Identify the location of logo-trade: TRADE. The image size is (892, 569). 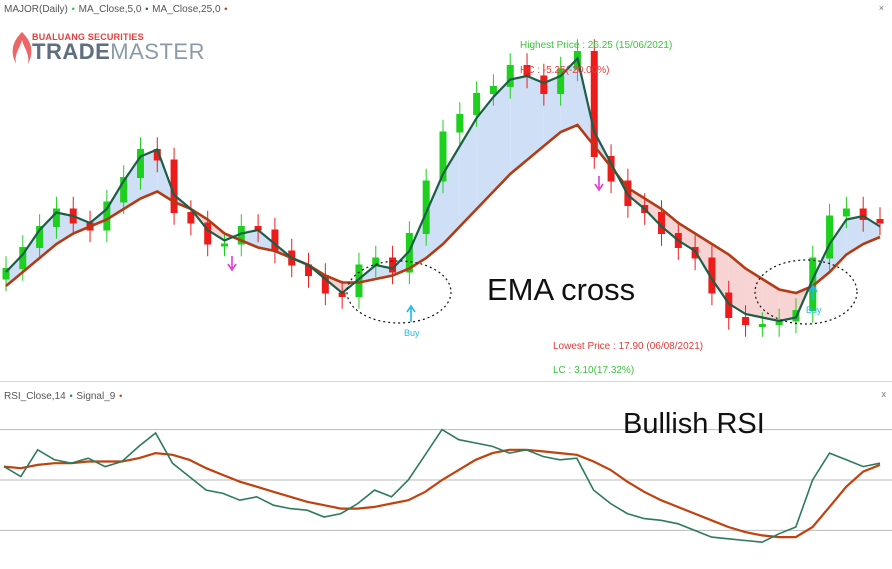
(71, 51).